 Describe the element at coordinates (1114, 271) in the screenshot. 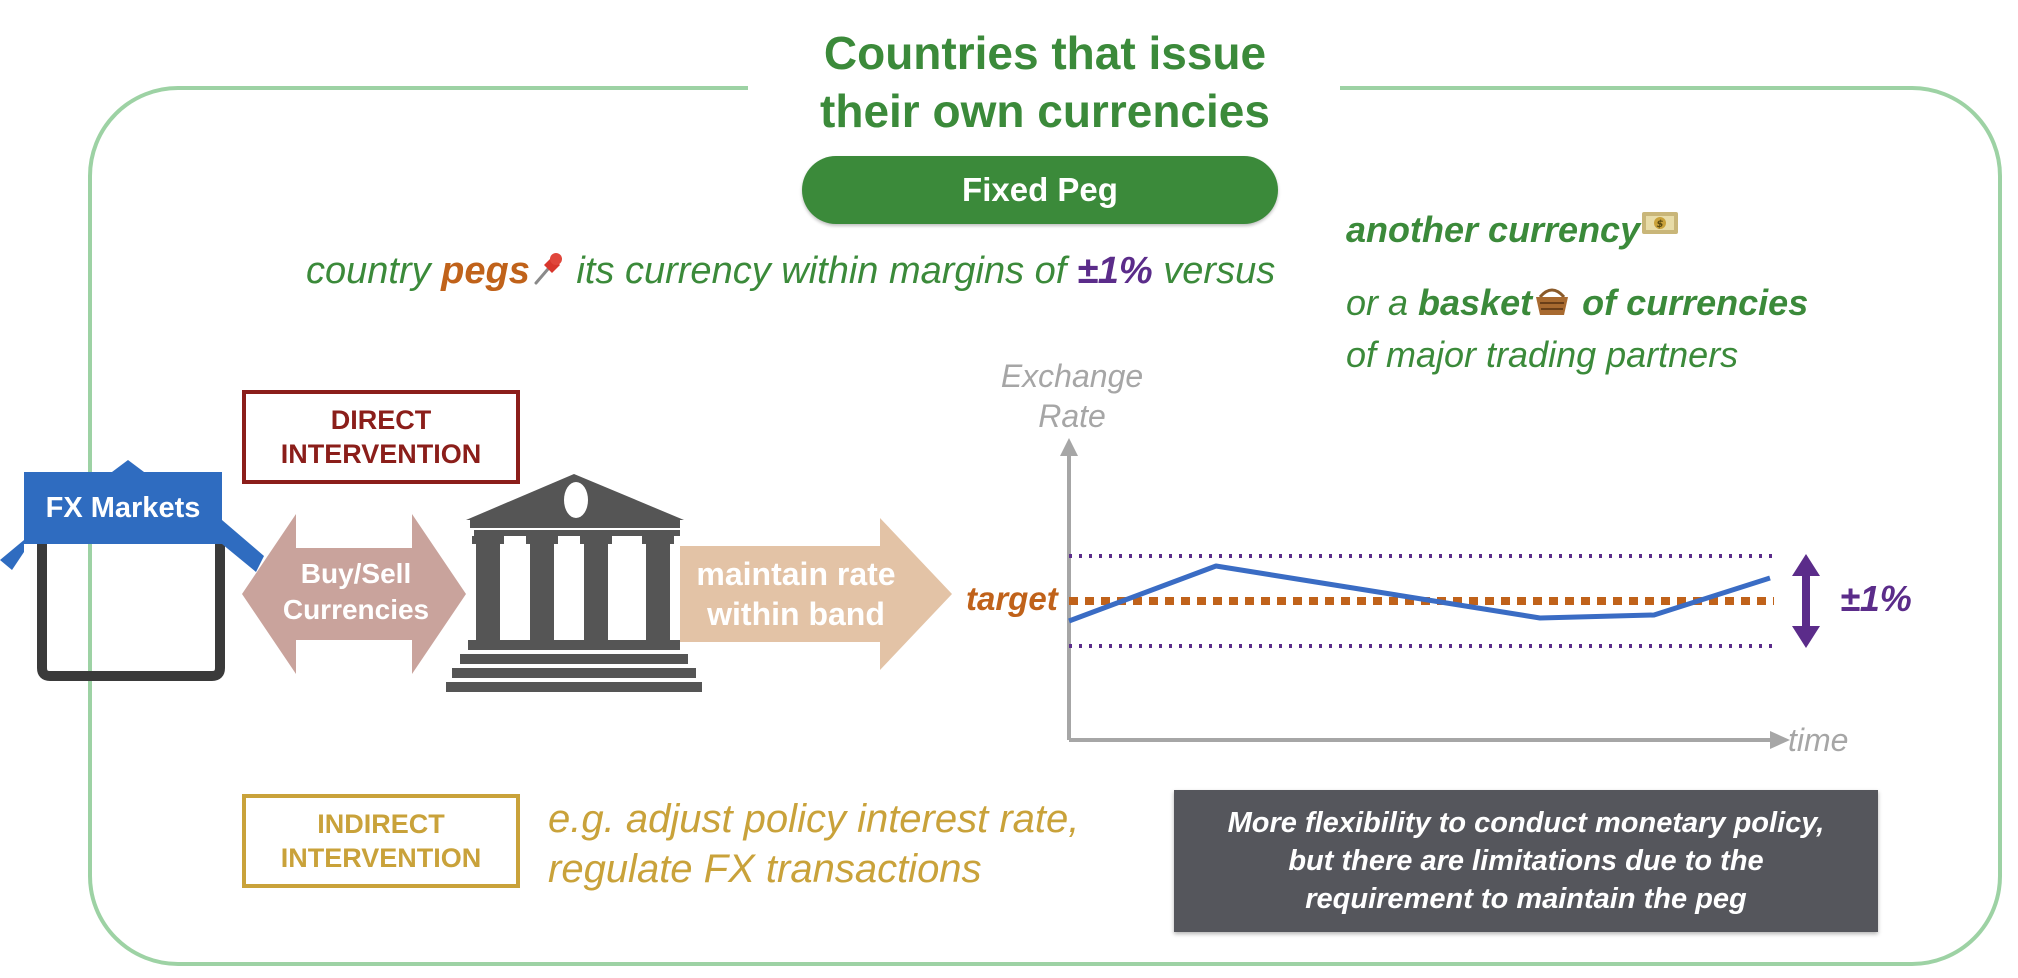

I see `margin-value: ±1%` at that location.